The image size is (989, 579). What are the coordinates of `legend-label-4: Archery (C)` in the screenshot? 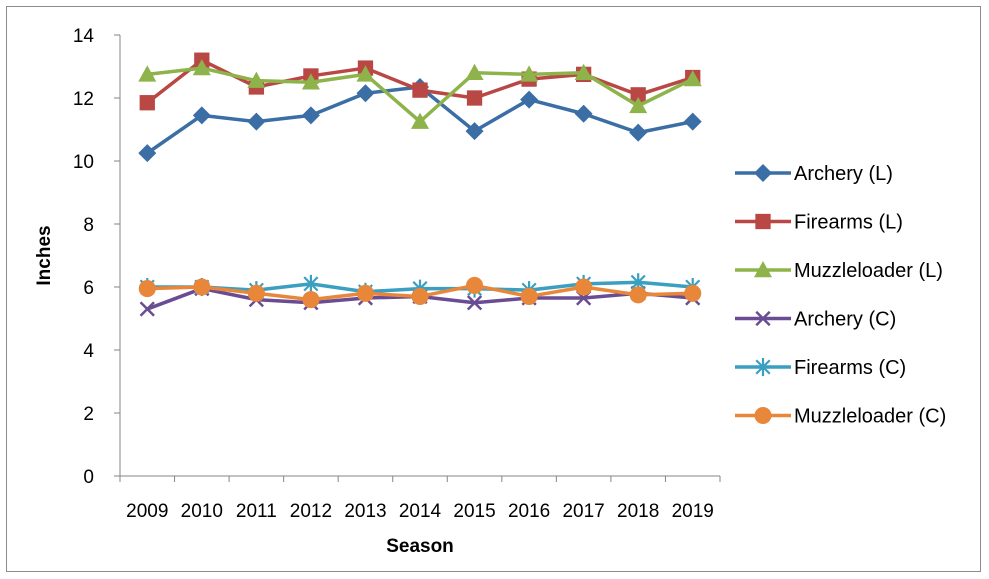 It's located at (845, 320).